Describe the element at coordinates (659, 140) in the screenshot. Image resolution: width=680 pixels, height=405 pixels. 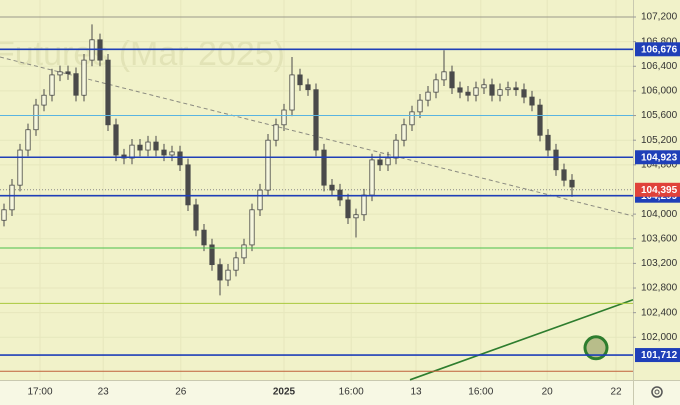
I see `y-tick-label: 105,200` at that location.